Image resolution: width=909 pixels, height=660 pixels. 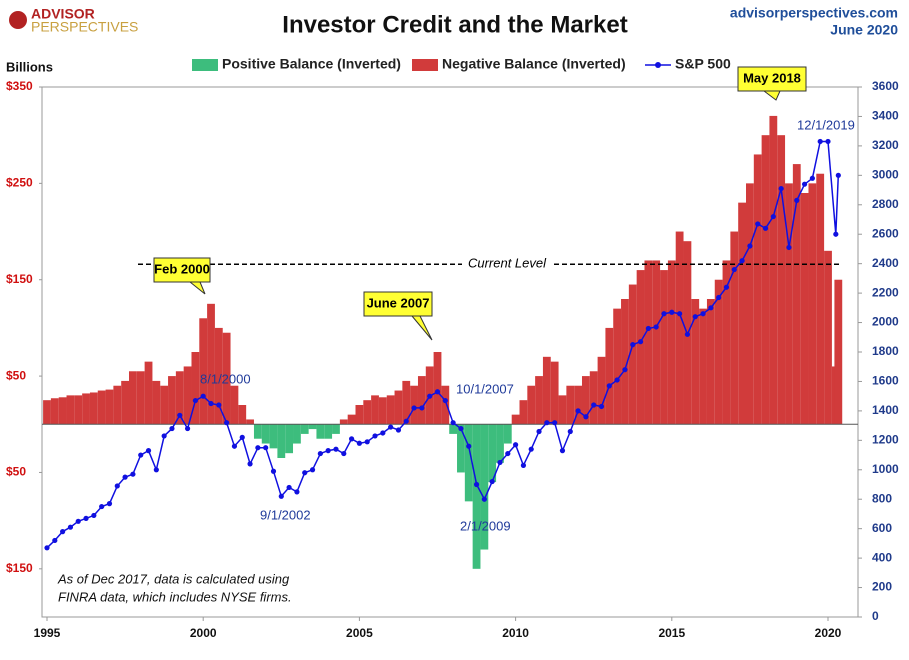 What do you see at coordinates (29, 66) in the screenshot?
I see `y-axis-label: Billions` at bounding box center [29, 66].